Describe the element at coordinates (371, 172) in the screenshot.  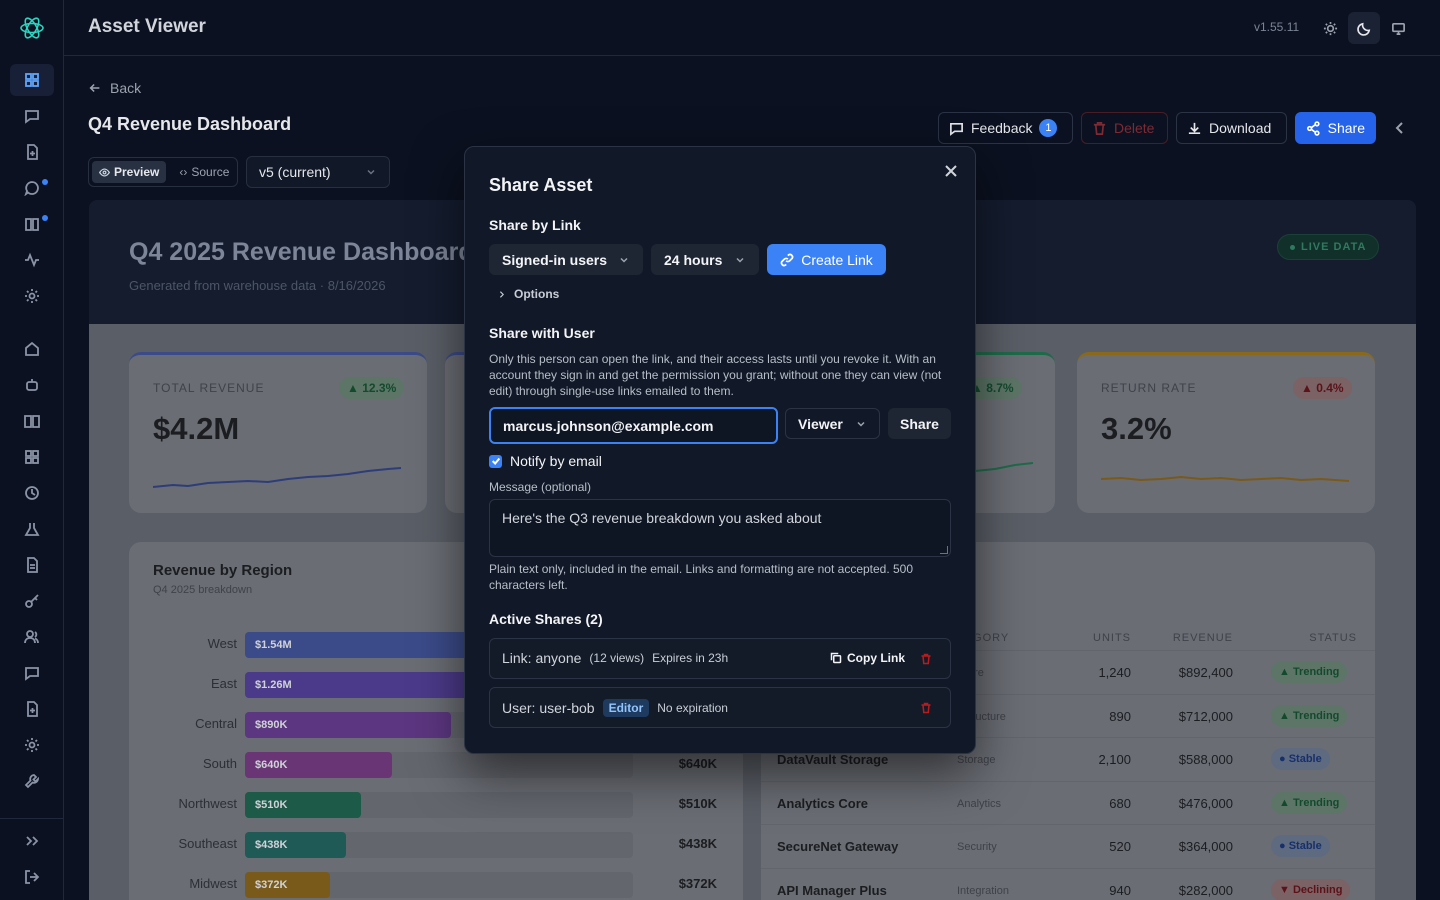
I see `chevron-down-icon` at that location.